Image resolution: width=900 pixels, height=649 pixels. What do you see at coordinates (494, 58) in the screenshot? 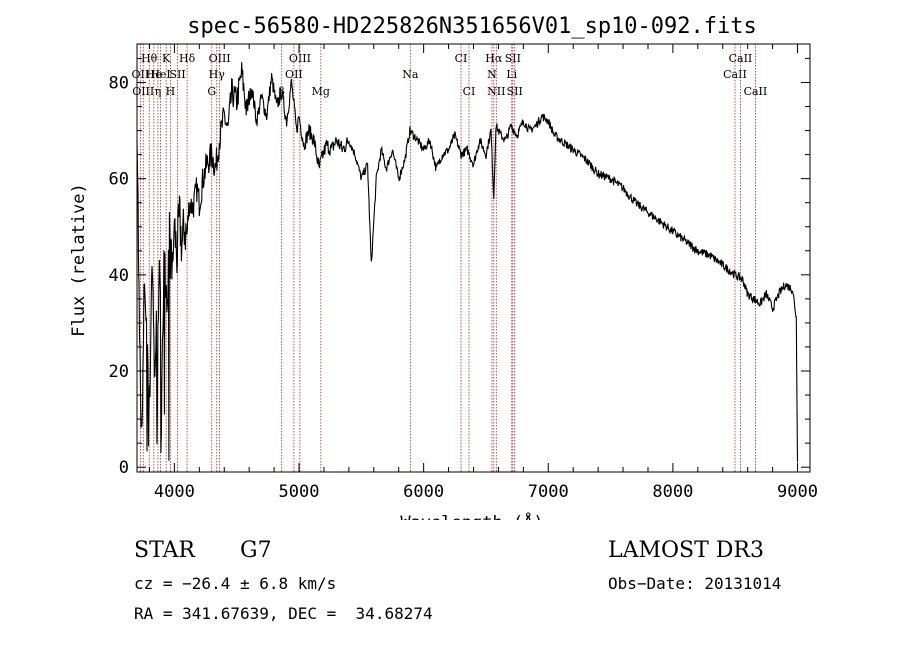
I see `line-marker-label: Hα` at bounding box center [494, 58].